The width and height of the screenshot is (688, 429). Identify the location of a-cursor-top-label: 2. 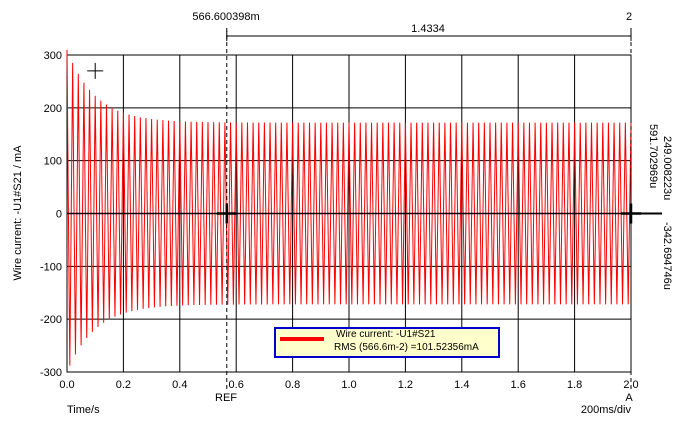
(629, 17).